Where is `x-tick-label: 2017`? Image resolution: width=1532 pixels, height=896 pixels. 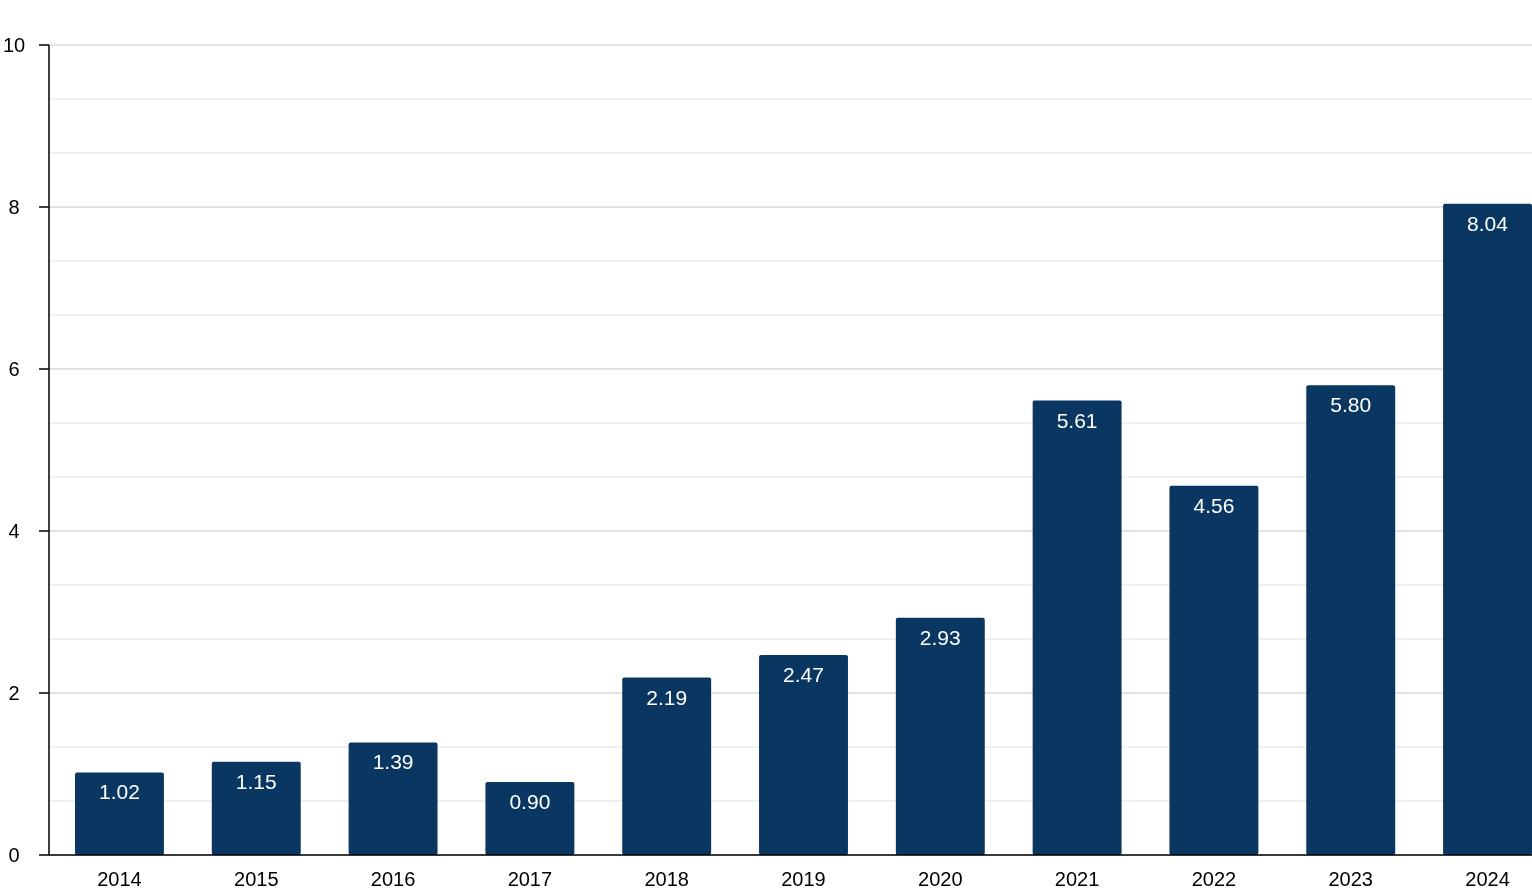 x-tick-label: 2017 is located at coordinates (530, 879).